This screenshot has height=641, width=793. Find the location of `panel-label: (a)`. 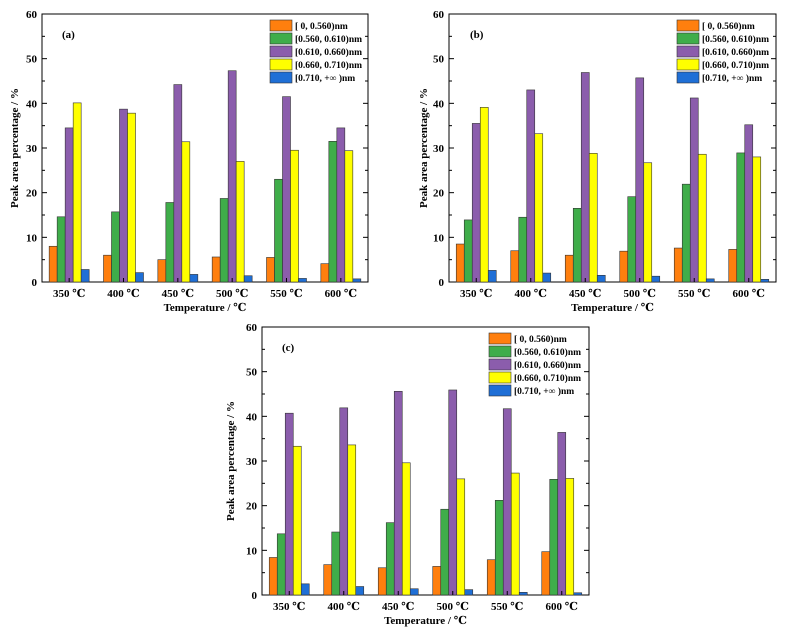

panel-label: (a) is located at coordinates (68, 35).